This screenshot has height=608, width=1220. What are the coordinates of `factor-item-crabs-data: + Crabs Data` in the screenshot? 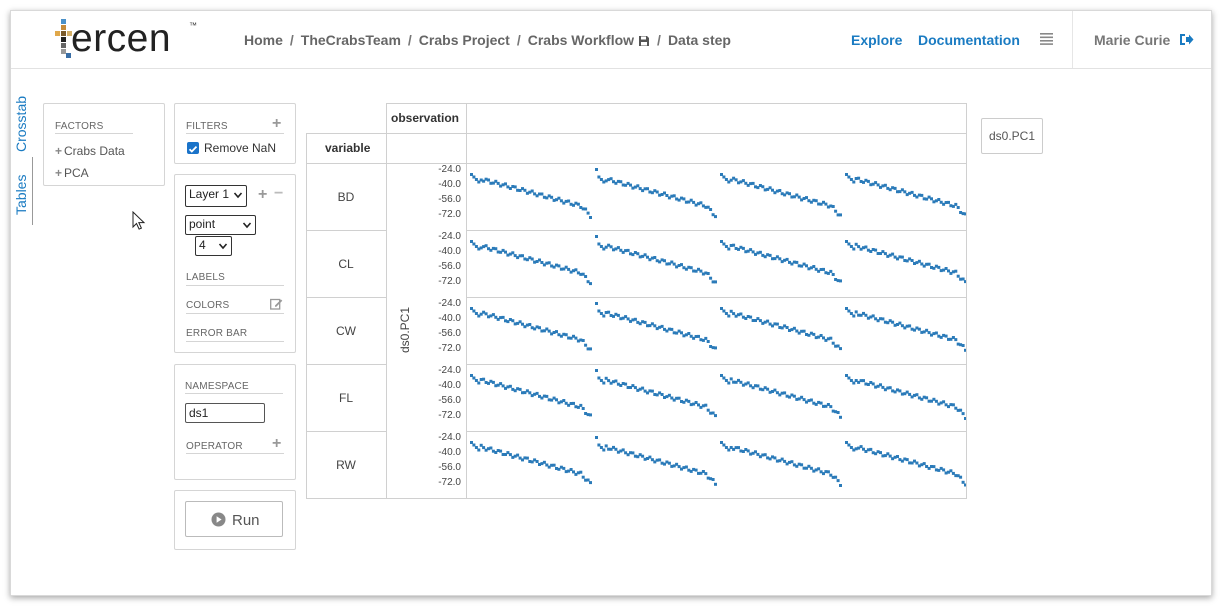 It's located at (90, 151).